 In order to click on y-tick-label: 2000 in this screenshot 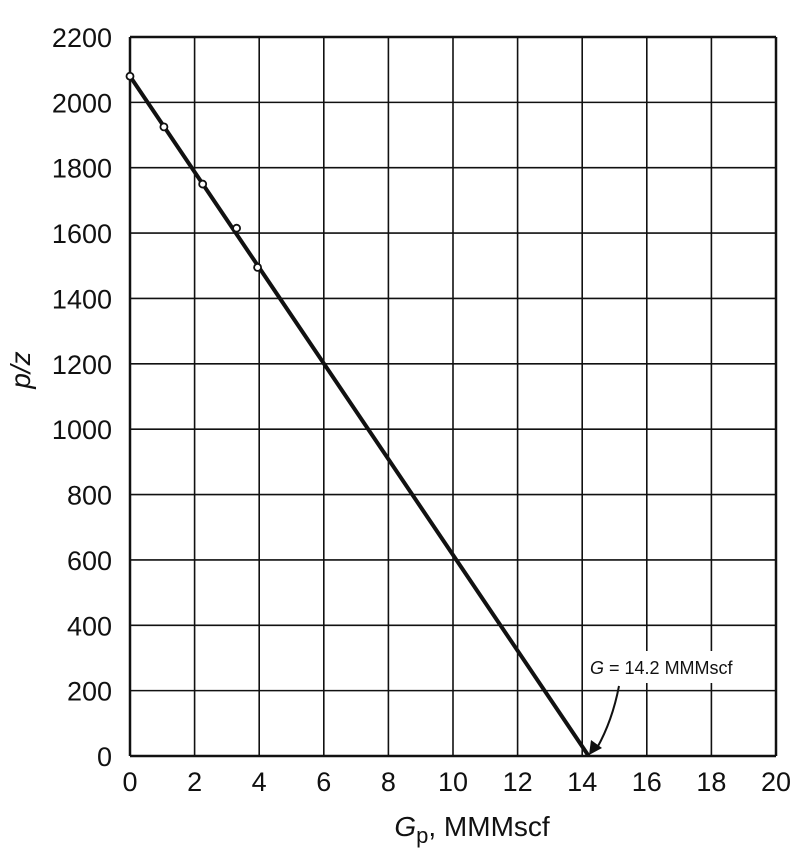, I will do `click(82, 103)`.